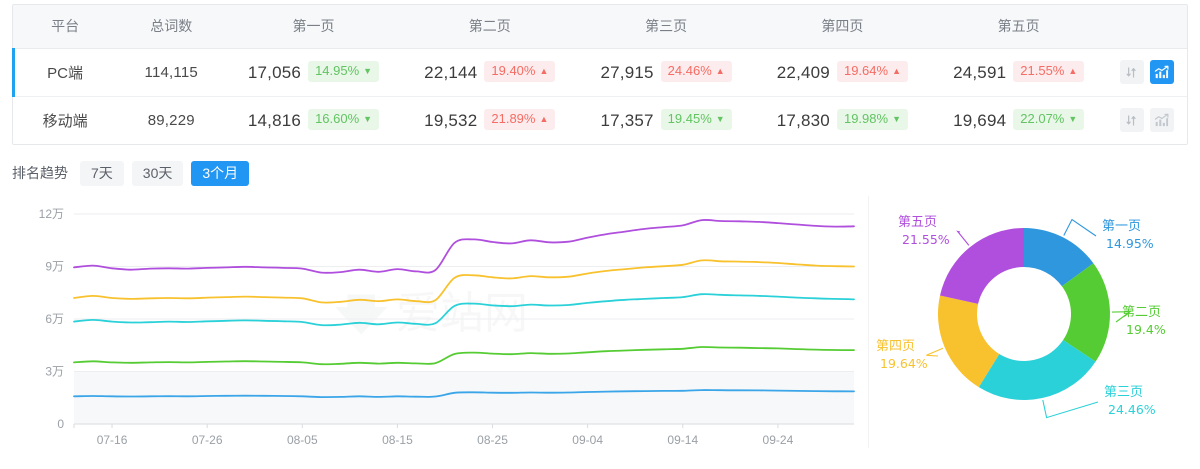 Image resolution: width=1200 pixels, height=469 pixels. Describe the element at coordinates (627, 72) in the screenshot. I see `page-3-count: 27,915` at that location.